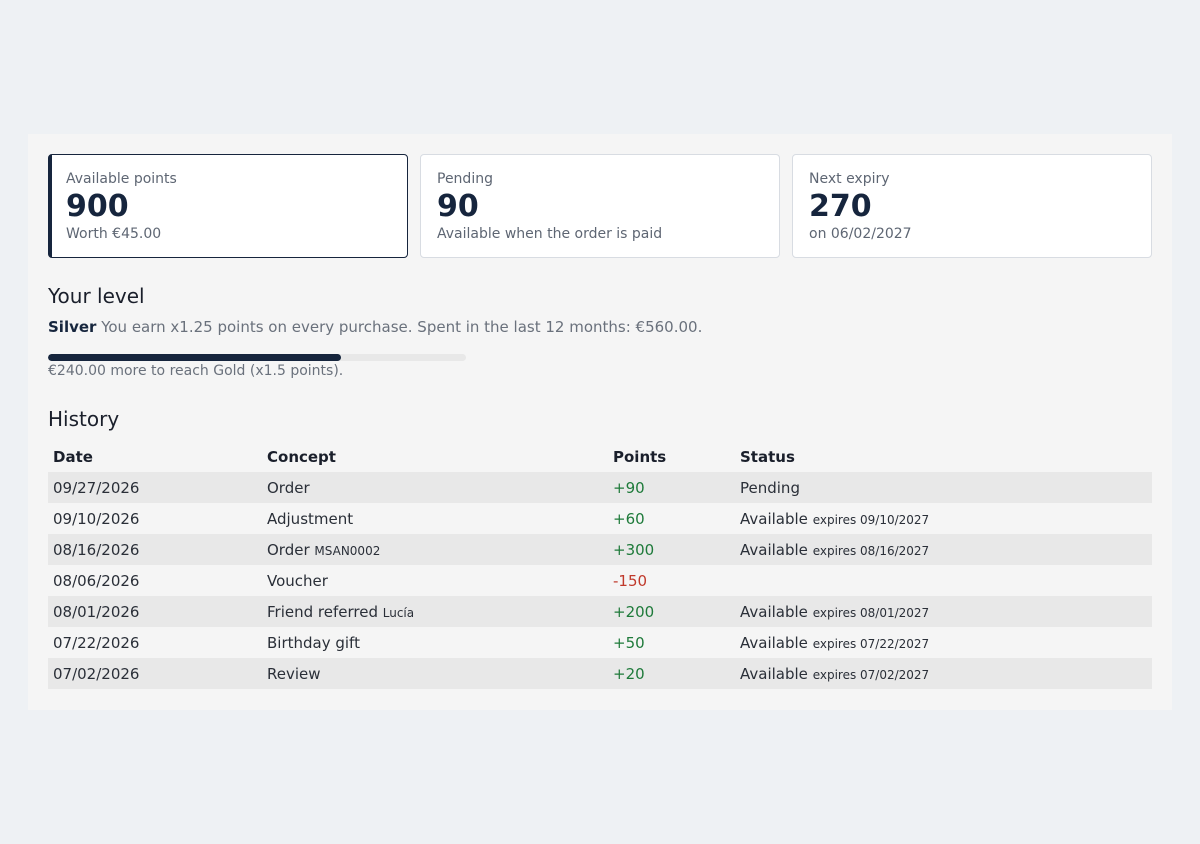  I want to click on available-points-card: Available points 900 Worth €45.00, so click(228, 206).